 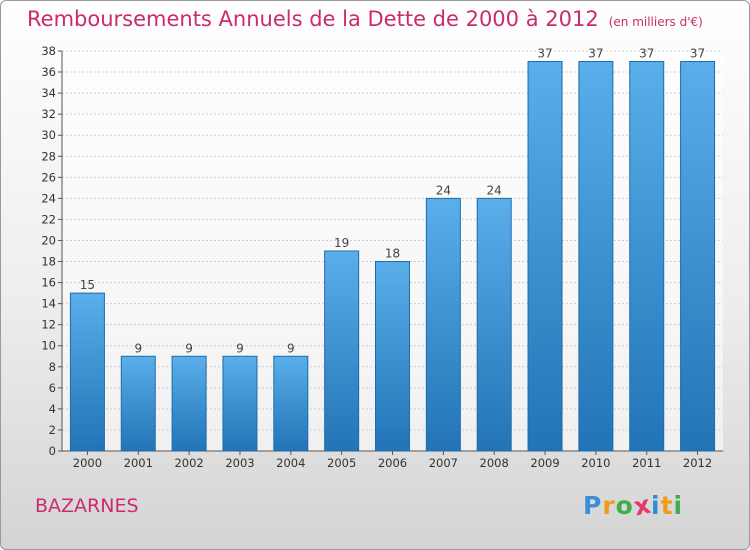 I want to click on y-tick-label: 6, so click(x=52, y=388).